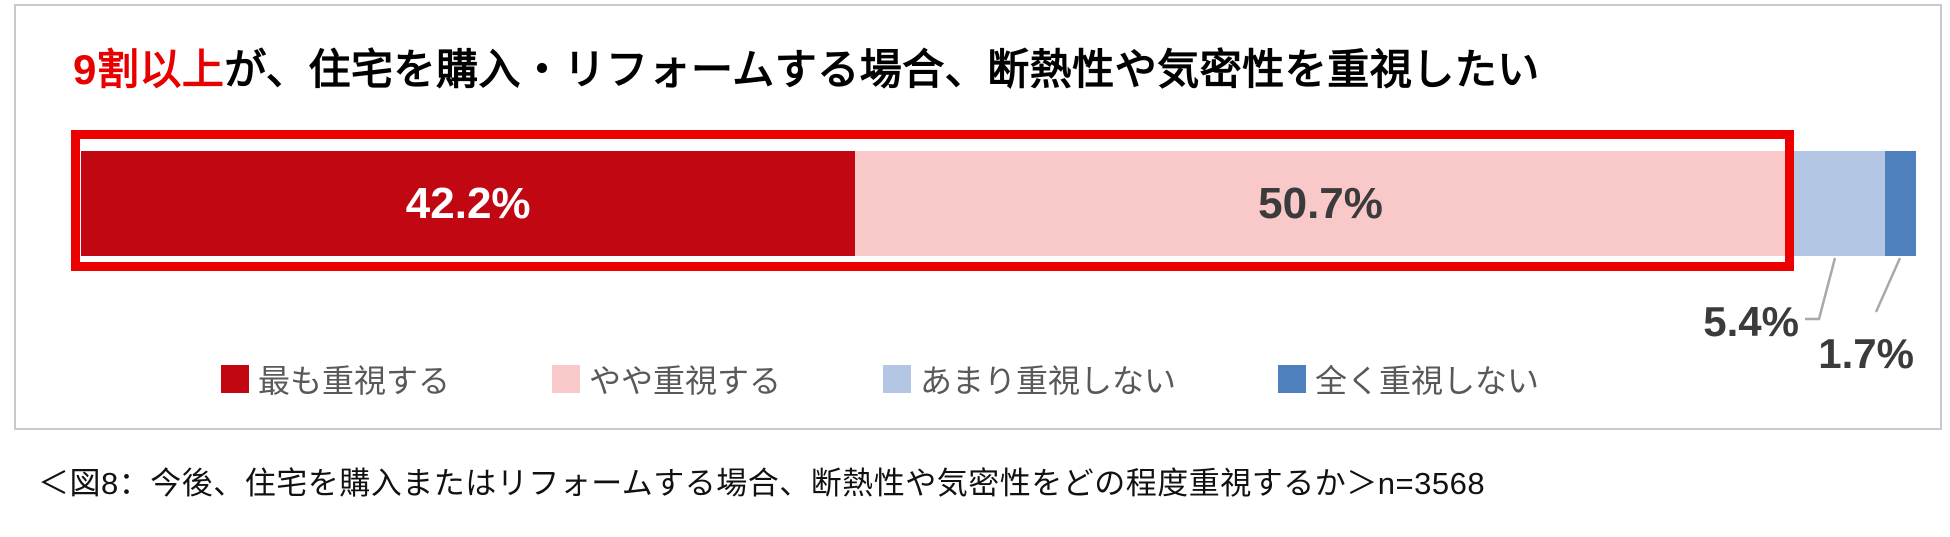 The height and width of the screenshot is (537, 1950). What do you see at coordinates (354, 381) in the screenshot?
I see `legend-label: 最も重視する` at bounding box center [354, 381].